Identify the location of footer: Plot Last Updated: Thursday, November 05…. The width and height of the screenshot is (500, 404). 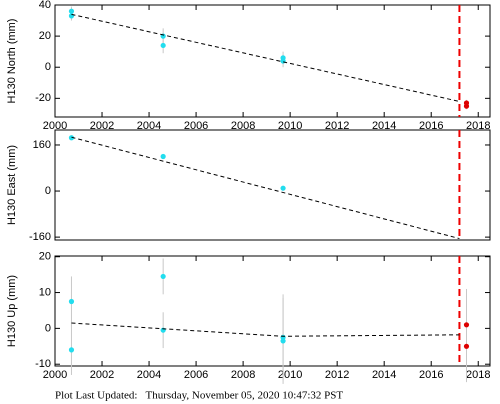
(199, 396).